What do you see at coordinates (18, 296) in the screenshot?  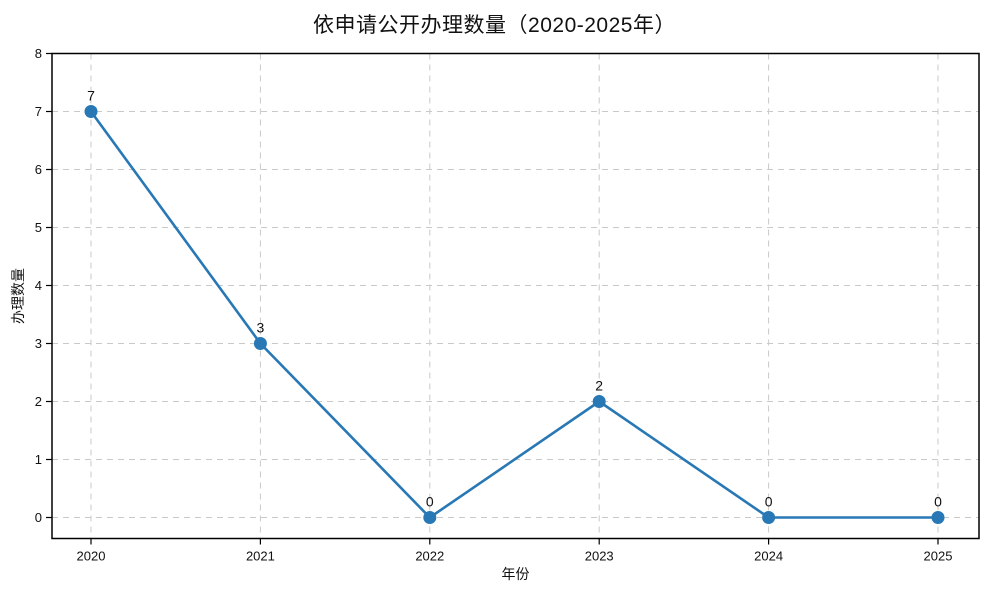 I see `y-axis-label: 办理数量` at bounding box center [18, 296].